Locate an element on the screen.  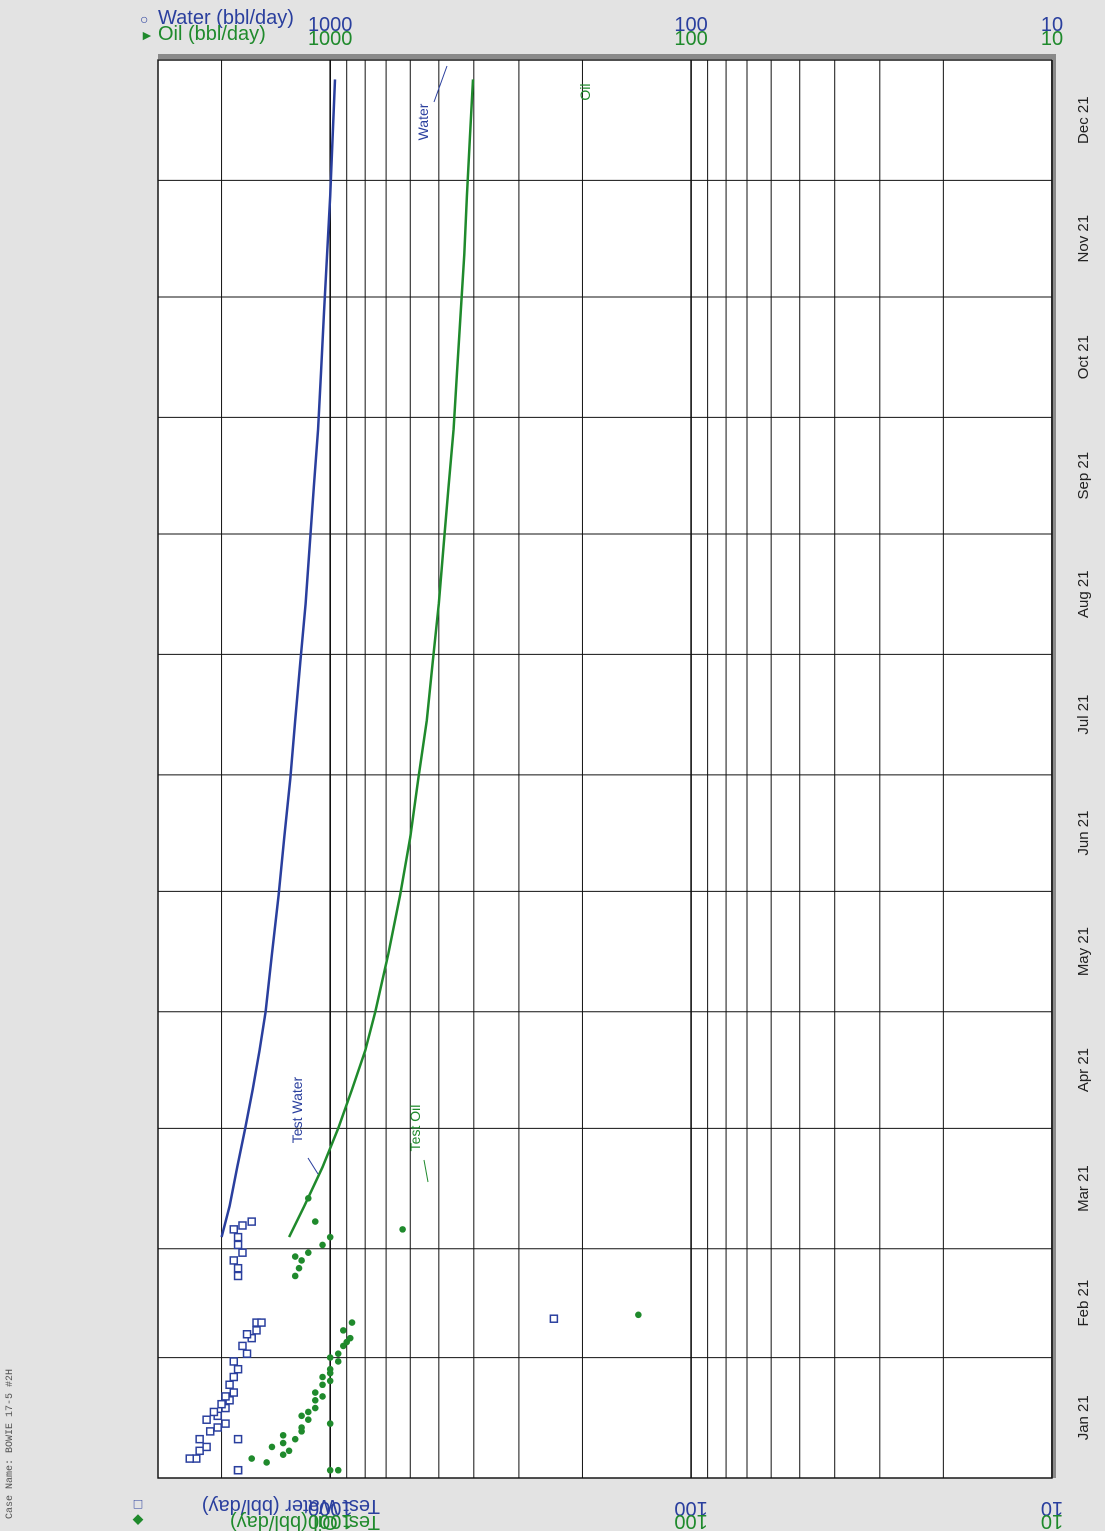
water-legend-label: Water (bbl/day) is located at coordinates (226, 18).